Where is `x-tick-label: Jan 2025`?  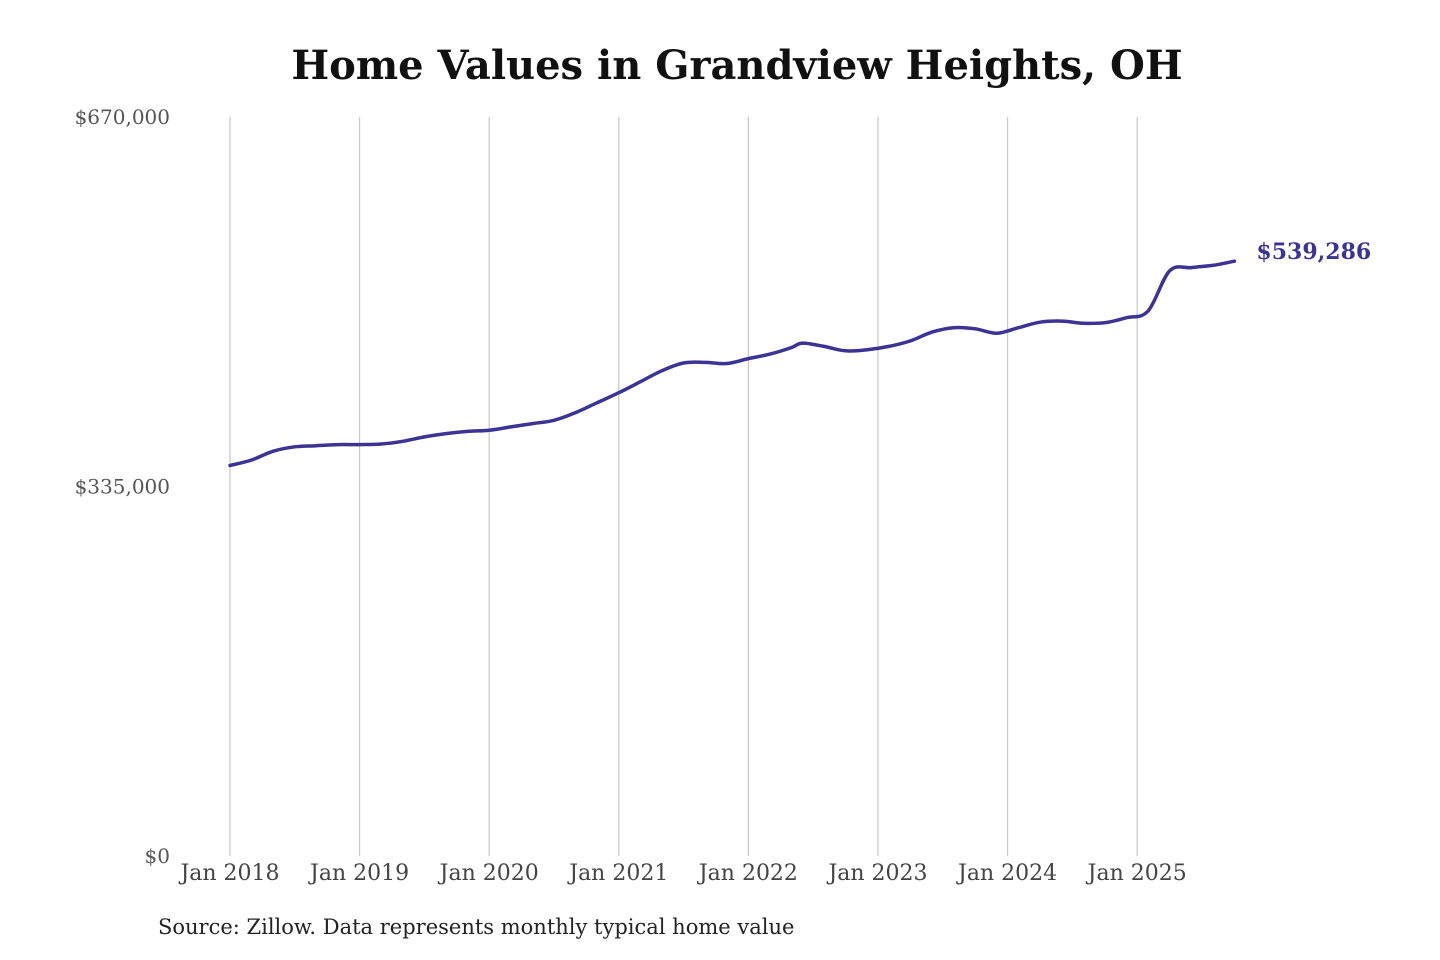
x-tick-label: Jan 2025 is located at coordinates (1136, 873).